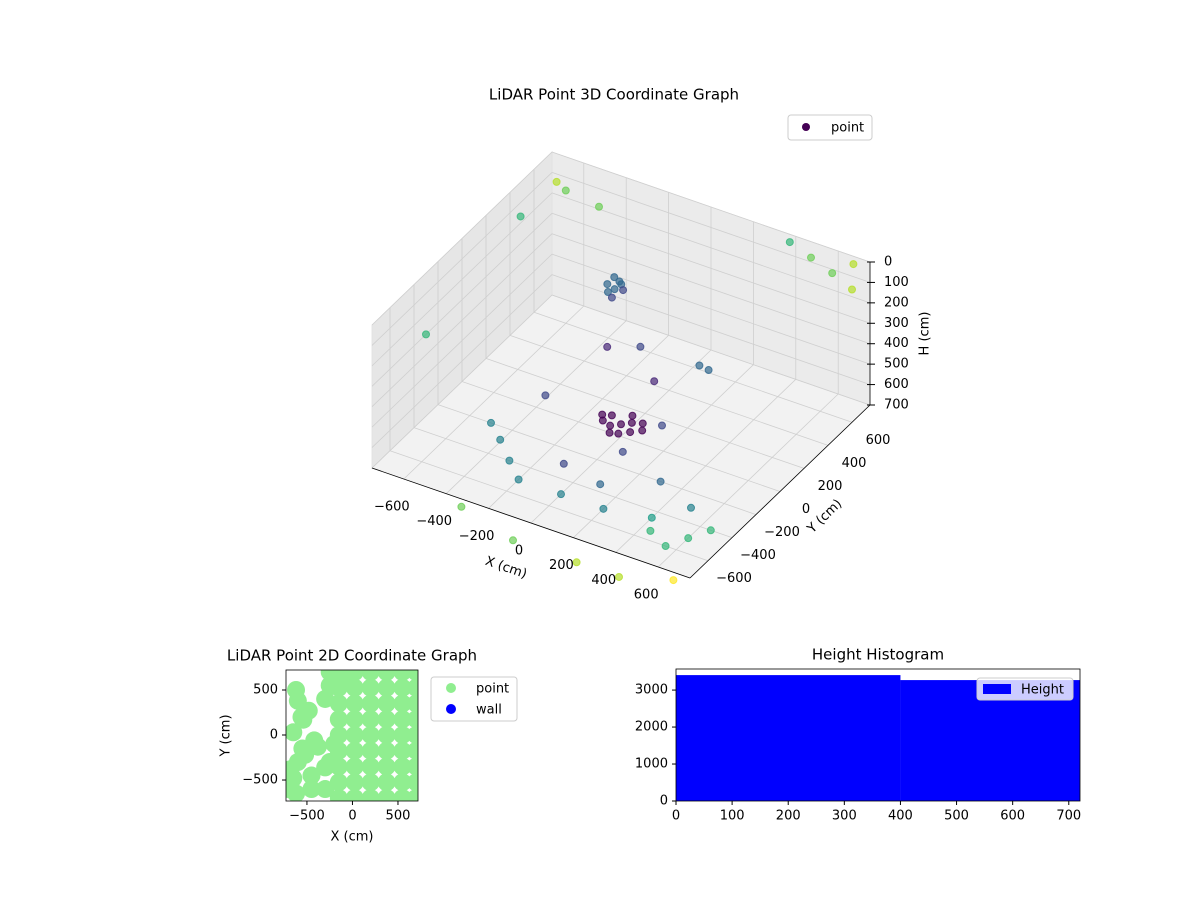 The height and width of the screenshot is (900, 1200). What do you see at coordinates (896, 384) in the screenshot?
I see `z-tick-label: 600` at bounding box center [896, 384].